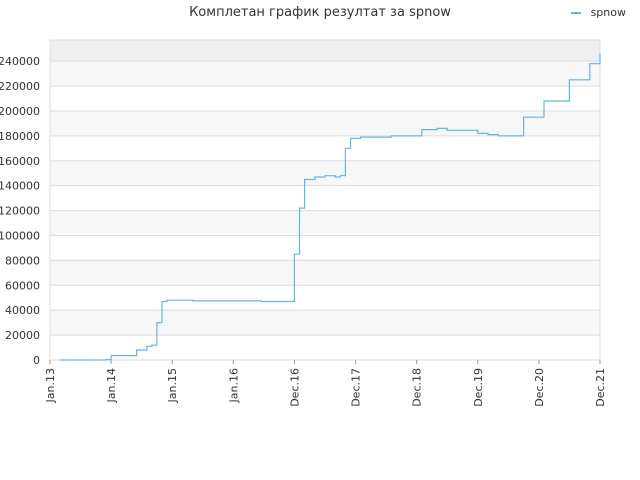 Image resolution: width=640 pixels, height=480 pixels. I want to click on y-tick-label: 200000, so click(20, 111).